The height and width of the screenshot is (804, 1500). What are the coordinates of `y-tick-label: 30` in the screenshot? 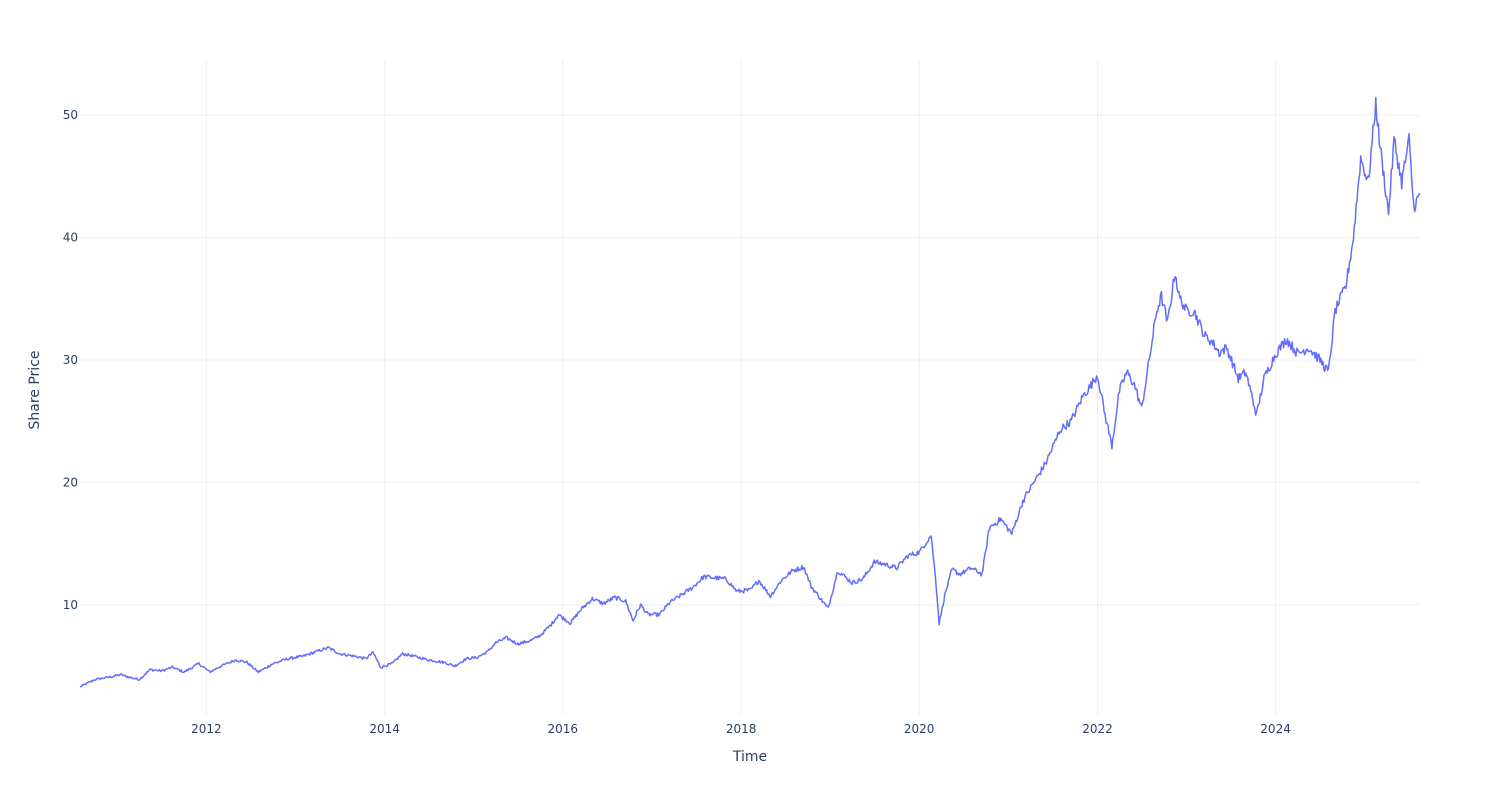 It's located at (70, 360).